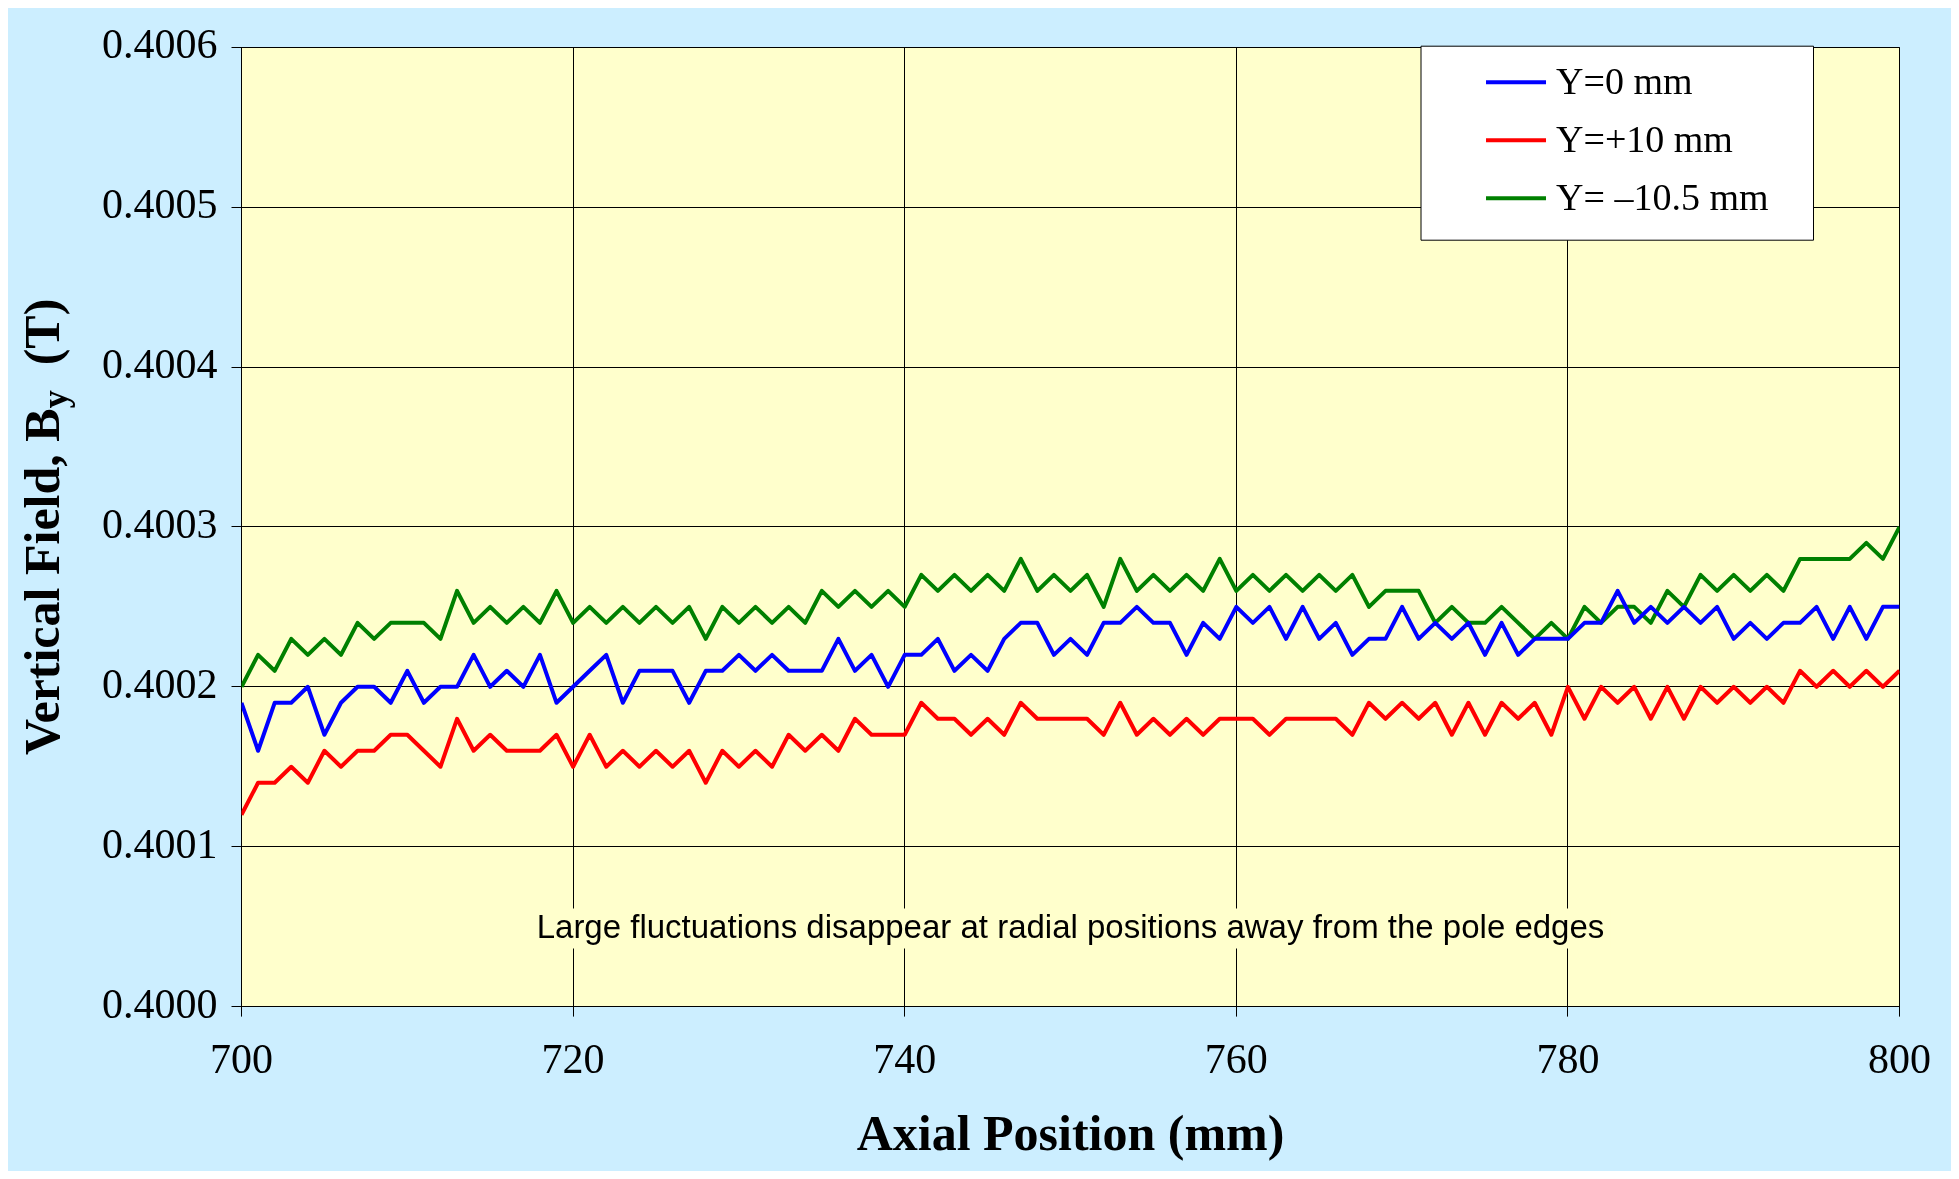 The width and height of the screenshot is (1959, 1179). What do you see at coordinates (1899, 1058) in the screenshot?
I see `x-tick-label: 800` at bounding box center [1899, 1058].